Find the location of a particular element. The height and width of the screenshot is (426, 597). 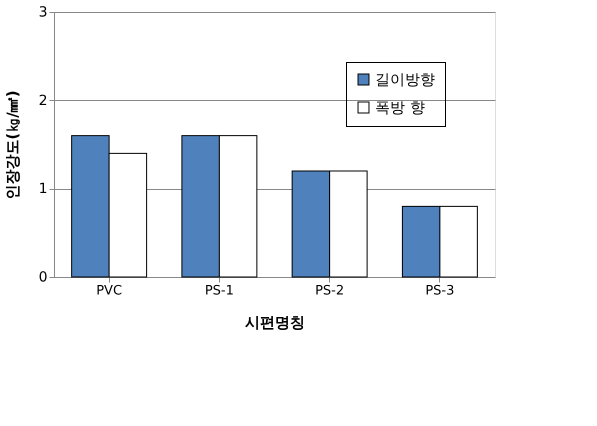

y-tick-label: 2 is located at coordinates (43, 100).